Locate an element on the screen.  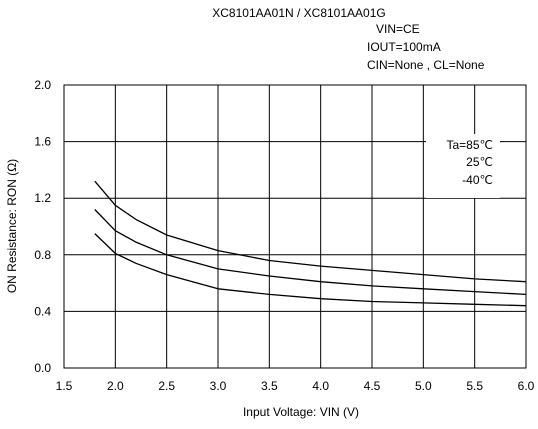
condition-vin: VIN=CE is located at coordinates (398, 29).